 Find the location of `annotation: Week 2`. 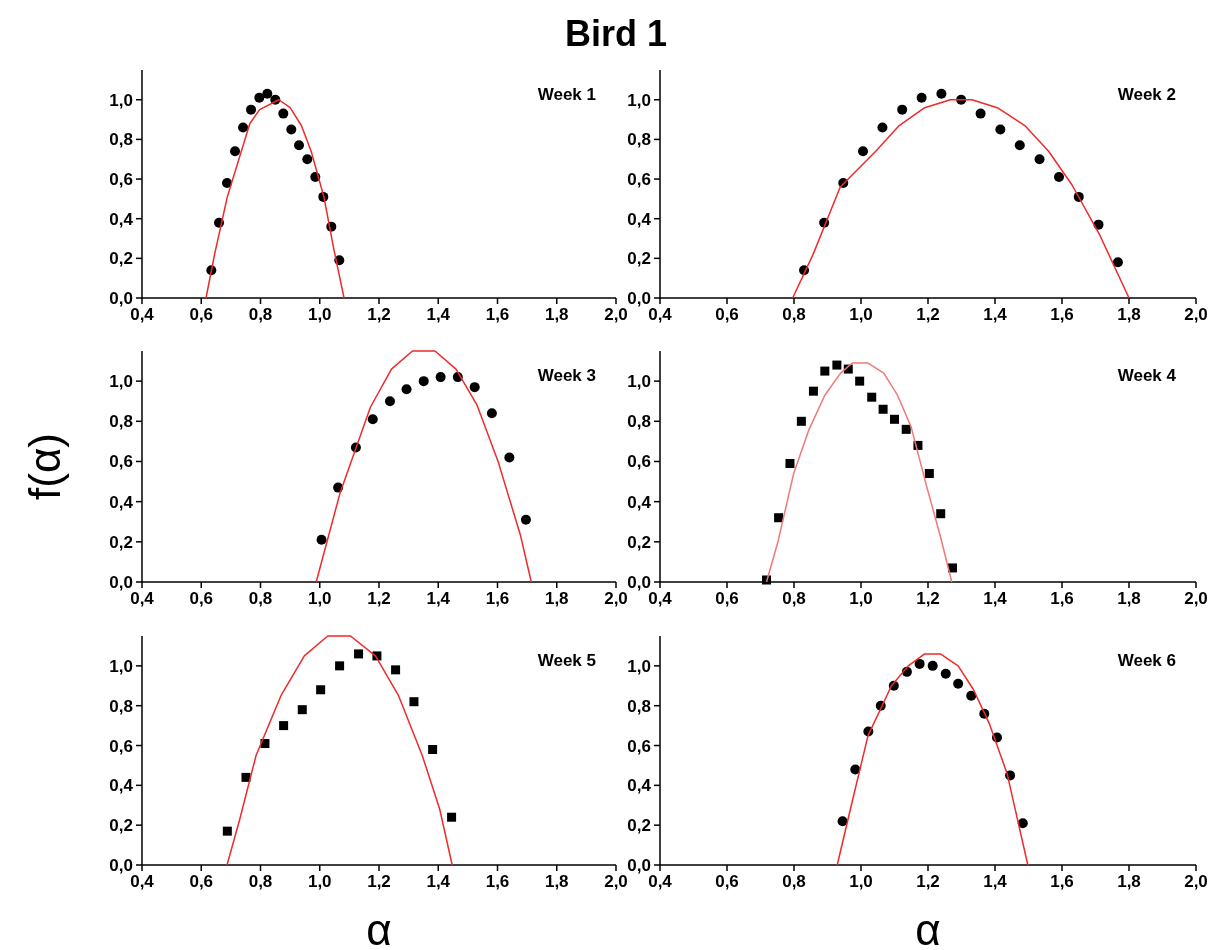

annotation: Week 2 is located at coordinates (1146, 94).